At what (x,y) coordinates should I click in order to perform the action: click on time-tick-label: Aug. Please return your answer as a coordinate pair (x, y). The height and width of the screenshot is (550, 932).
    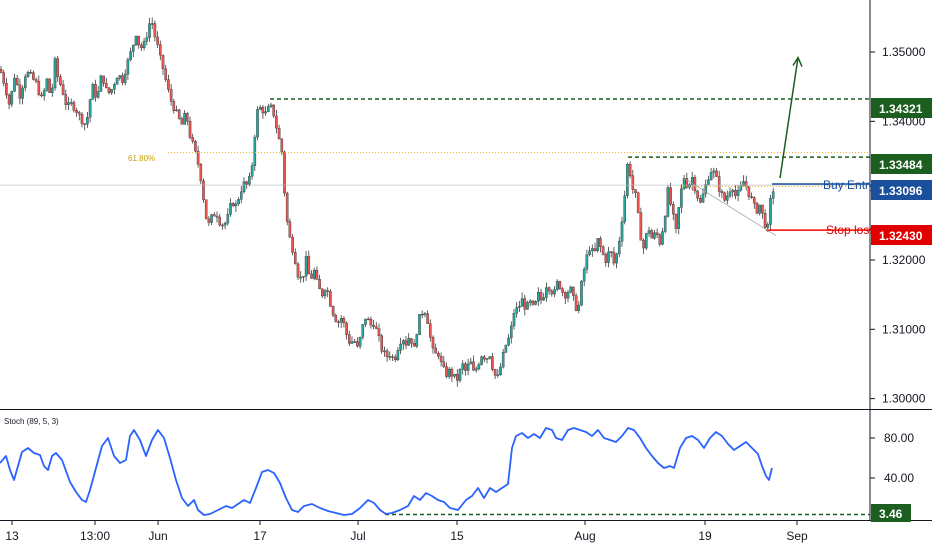
    Looking at the image, I should click on (584, 536).